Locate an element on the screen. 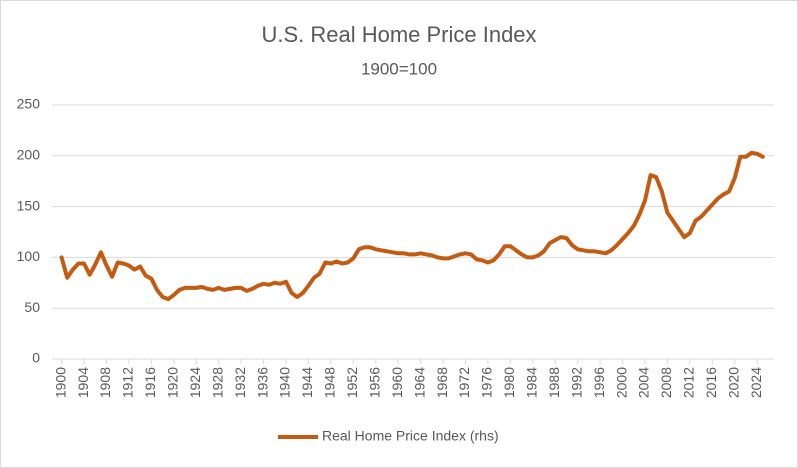 The width and height of the screenshot is (798, 468). x-tick-label: 2020 is located at coordinates (733, 382).